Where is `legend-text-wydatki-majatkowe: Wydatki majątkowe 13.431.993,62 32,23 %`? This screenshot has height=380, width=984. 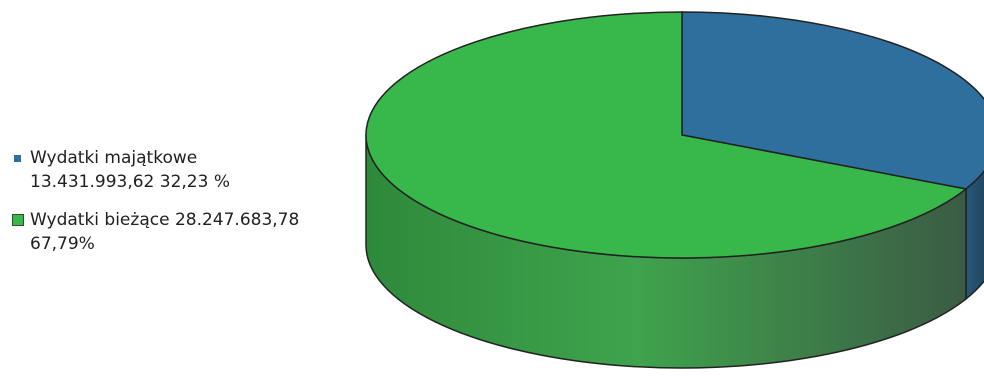 legend-text-wydatki-majatkowe: Wydatki majątkowe 13.431.993,62 32,23 % is located at coordinates (130, 170).